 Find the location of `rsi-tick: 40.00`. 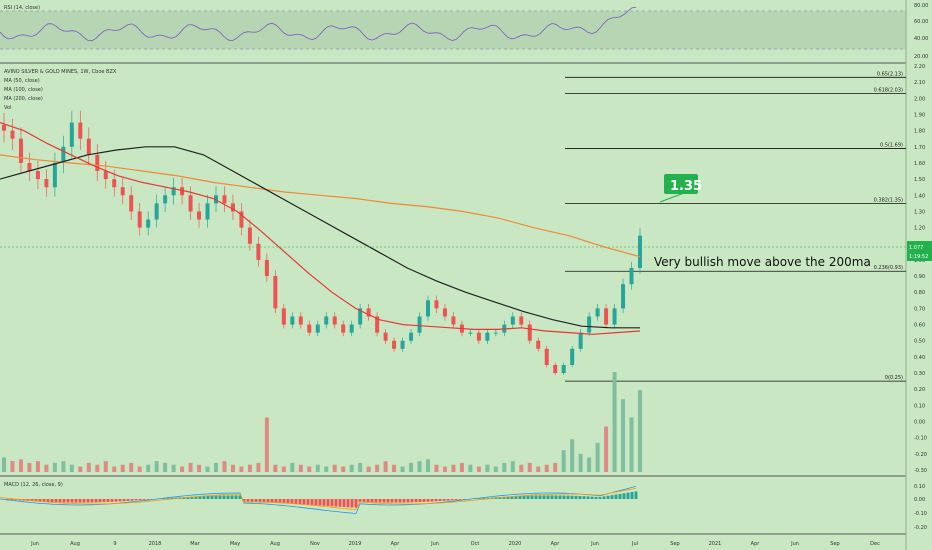

rsi-tick: 40.00 is located at coordinates (921, 39).